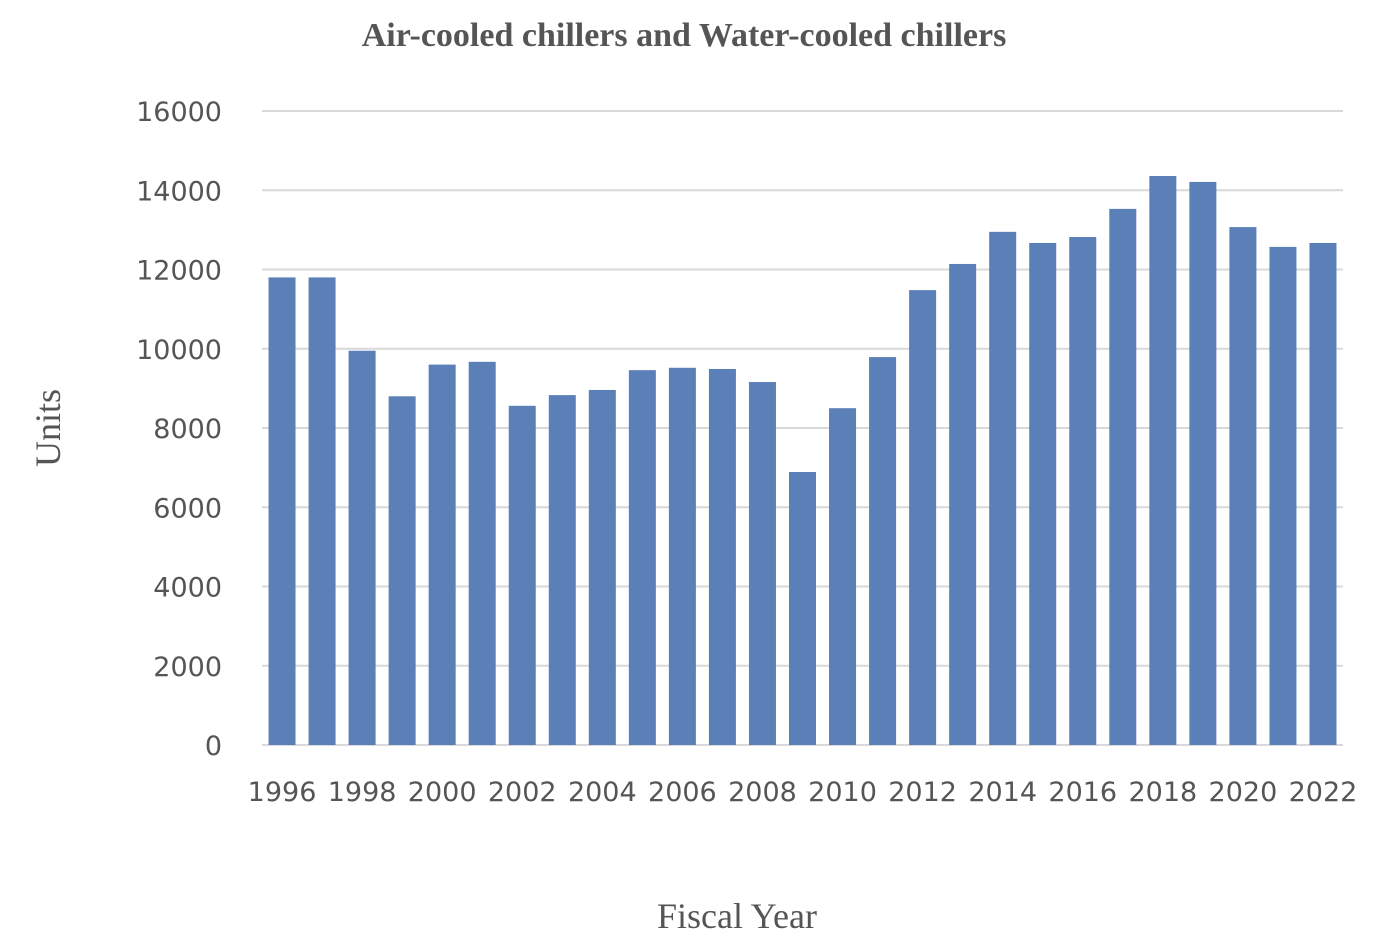 This screenshot has width=1390, height=947. Describe the element at coordinates (1162, 792) in the screenshot. I see `x-tick-label: 2018` at that location.